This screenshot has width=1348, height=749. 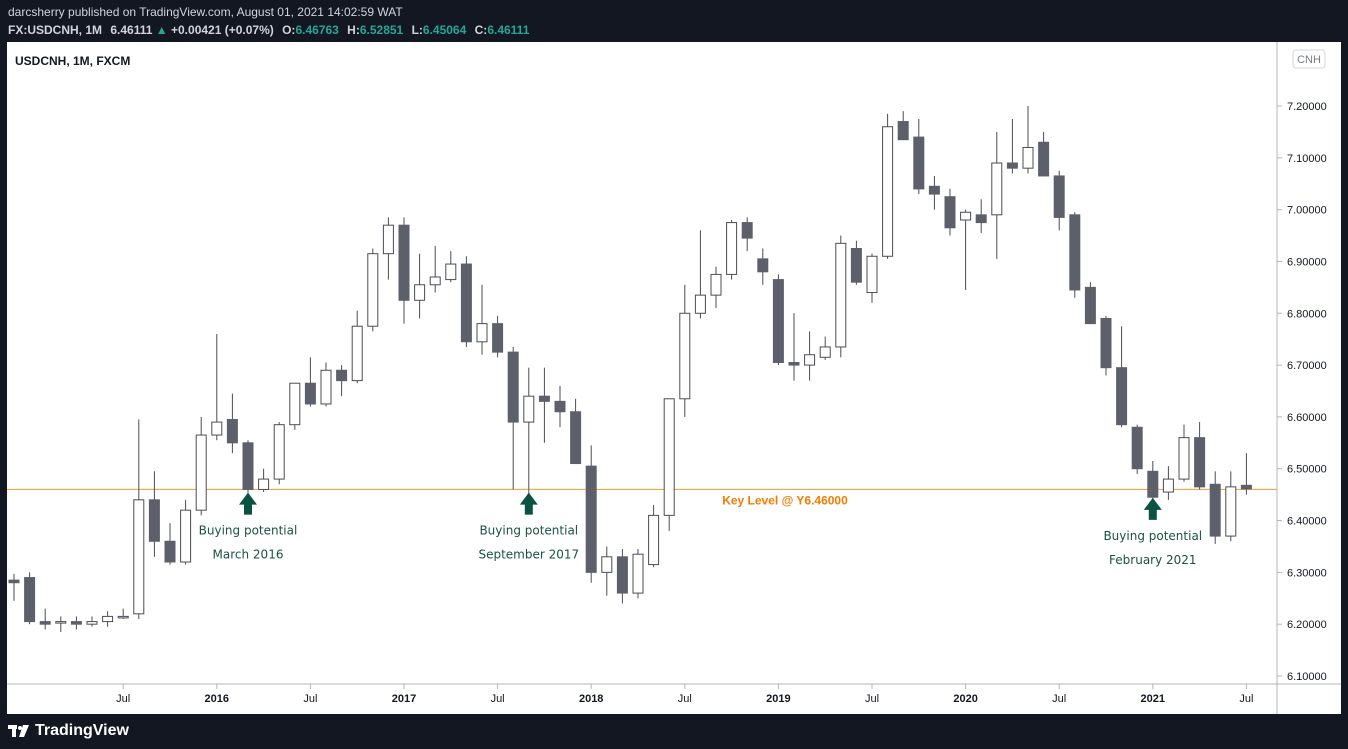 I want to click on price-tick-label: 7.00000, so click(x=1307, y=211).